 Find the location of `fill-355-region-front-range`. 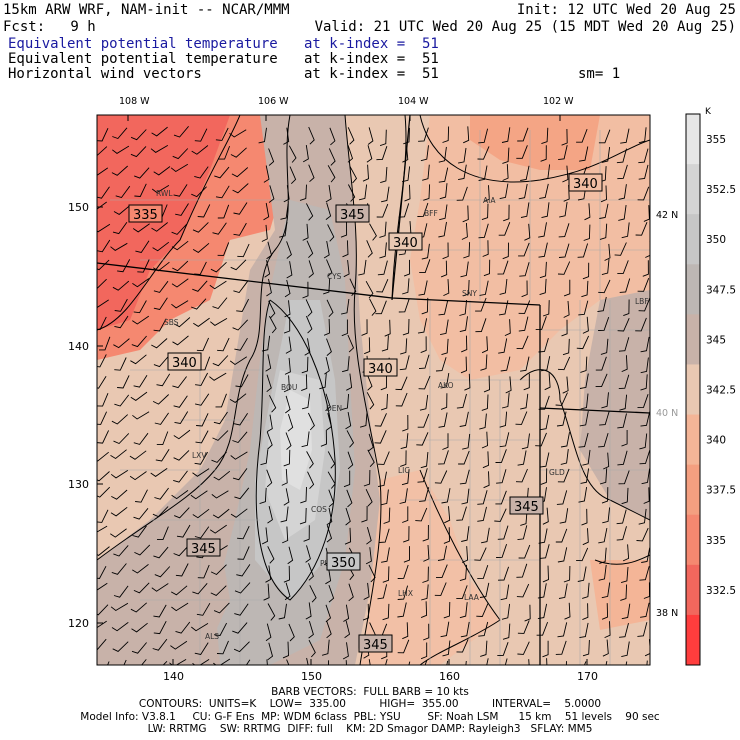

fill-355-region-front-range is located at coordinates (296, 440).